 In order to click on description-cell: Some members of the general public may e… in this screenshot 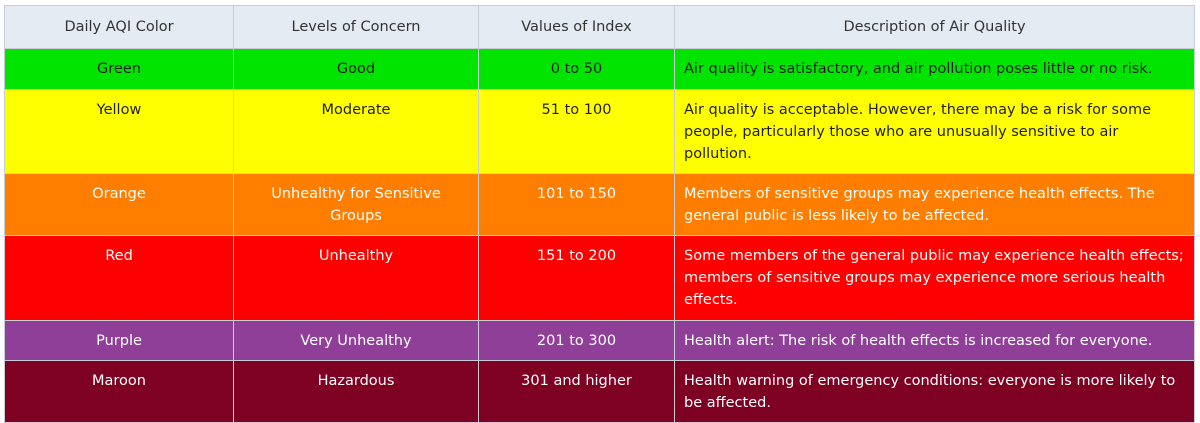, I will do `click(934, 278)`.